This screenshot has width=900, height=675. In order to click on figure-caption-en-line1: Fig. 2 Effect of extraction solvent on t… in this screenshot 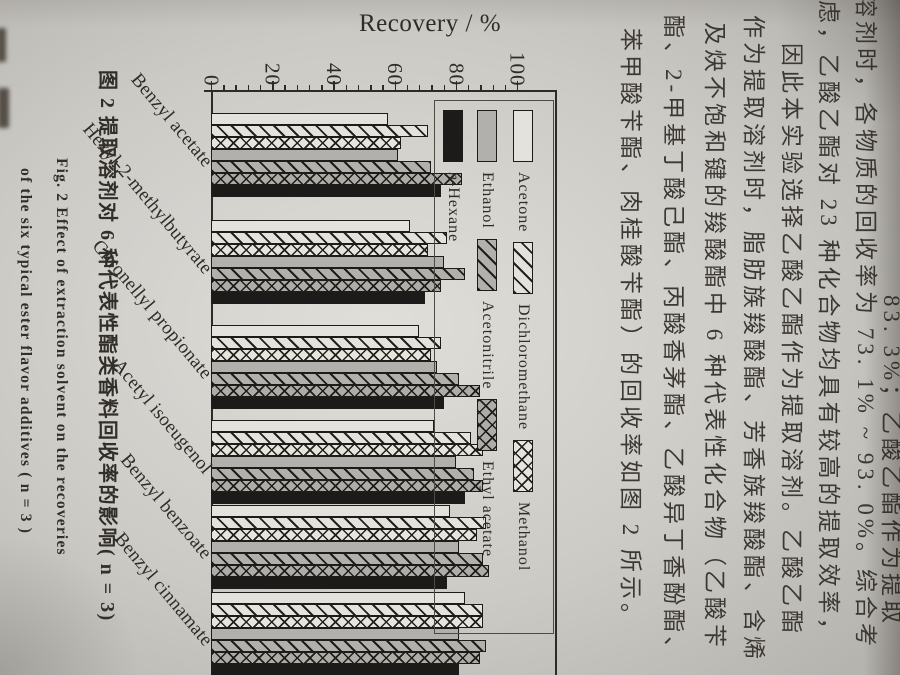, I will do `click(61, 357)`.